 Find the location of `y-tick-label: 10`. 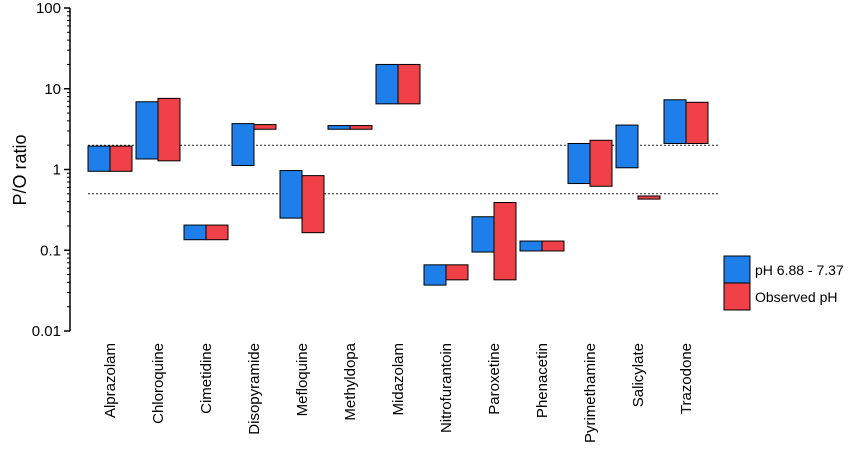

y-tick-label: 10 is located at coordinates (52, 89).